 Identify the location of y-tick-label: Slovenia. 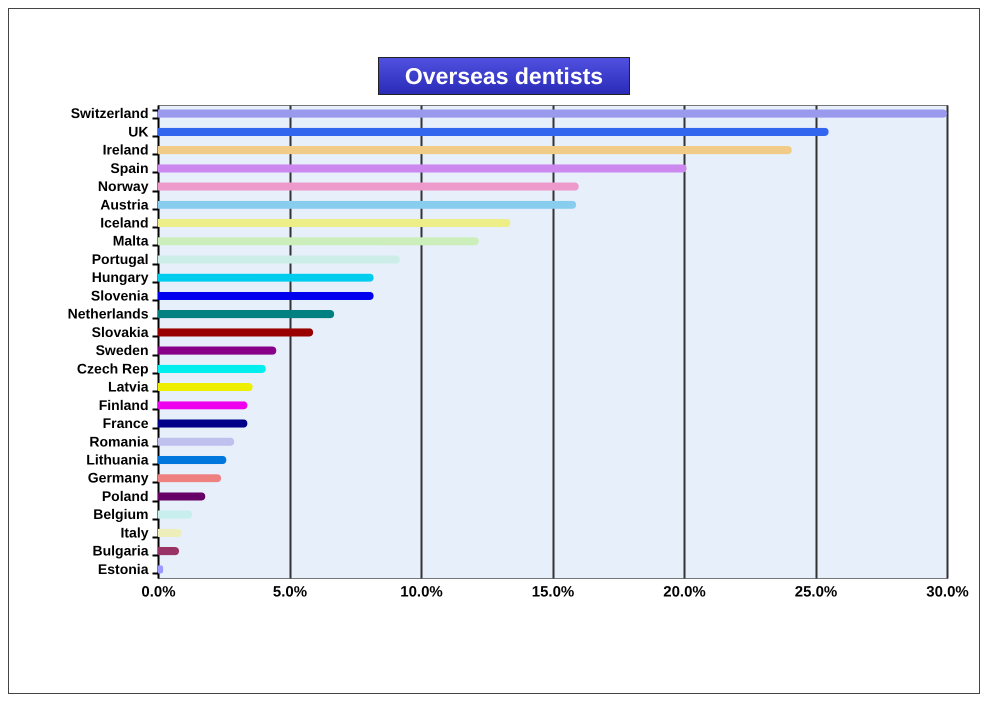
(119, 295).